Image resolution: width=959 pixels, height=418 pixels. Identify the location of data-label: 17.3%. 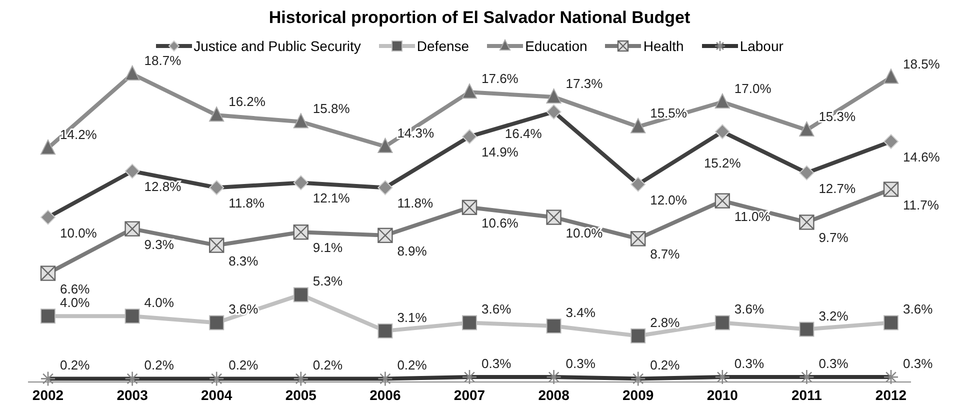
(585, 84).